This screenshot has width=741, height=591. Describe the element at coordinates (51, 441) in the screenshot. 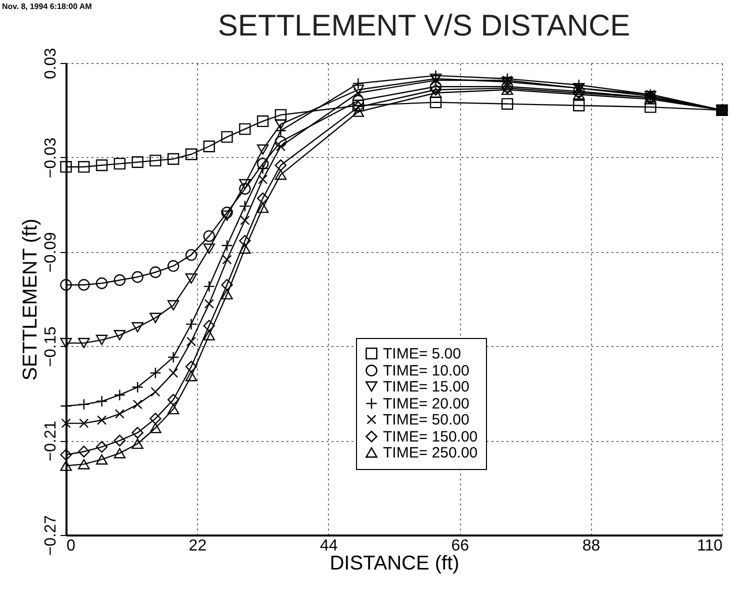

I see `y-tick-label: −0.21` at that location.